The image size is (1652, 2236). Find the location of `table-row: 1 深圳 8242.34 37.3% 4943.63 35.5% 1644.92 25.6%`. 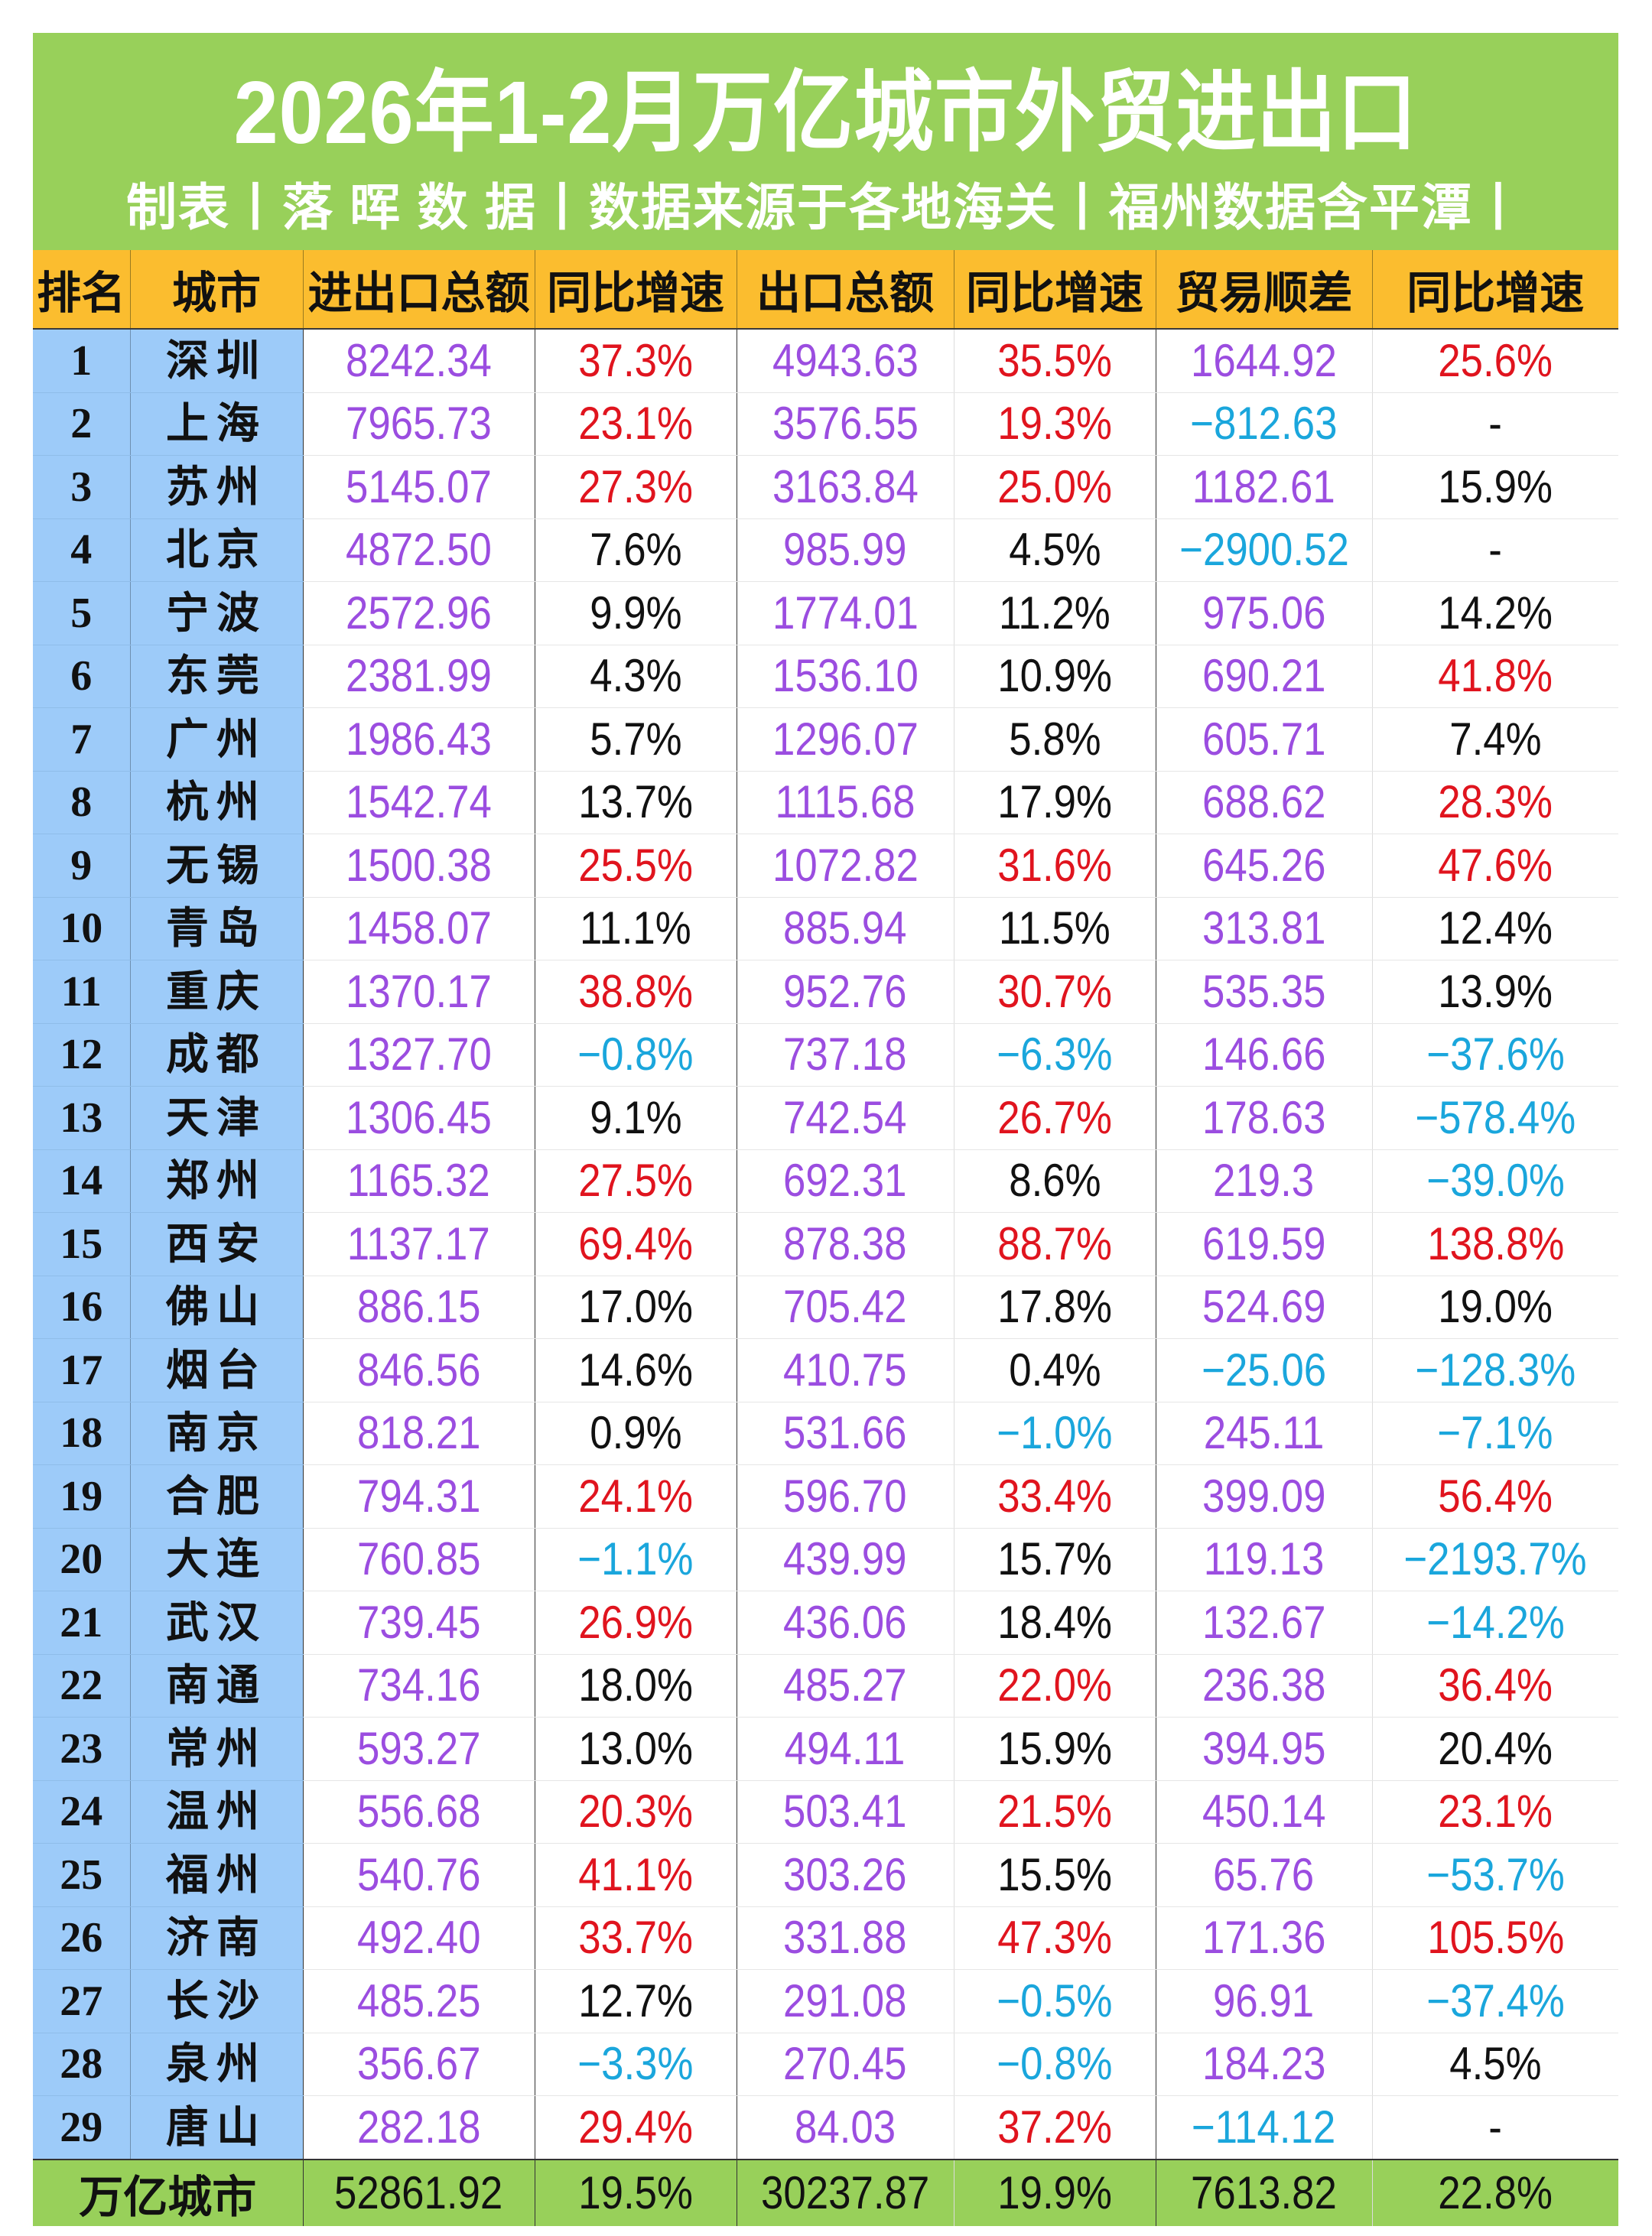

table-row: 1 深圳 8242.34 37.3% 4943.63 35.5% 1644.92 25.6% is located at coordinates (825, 361).